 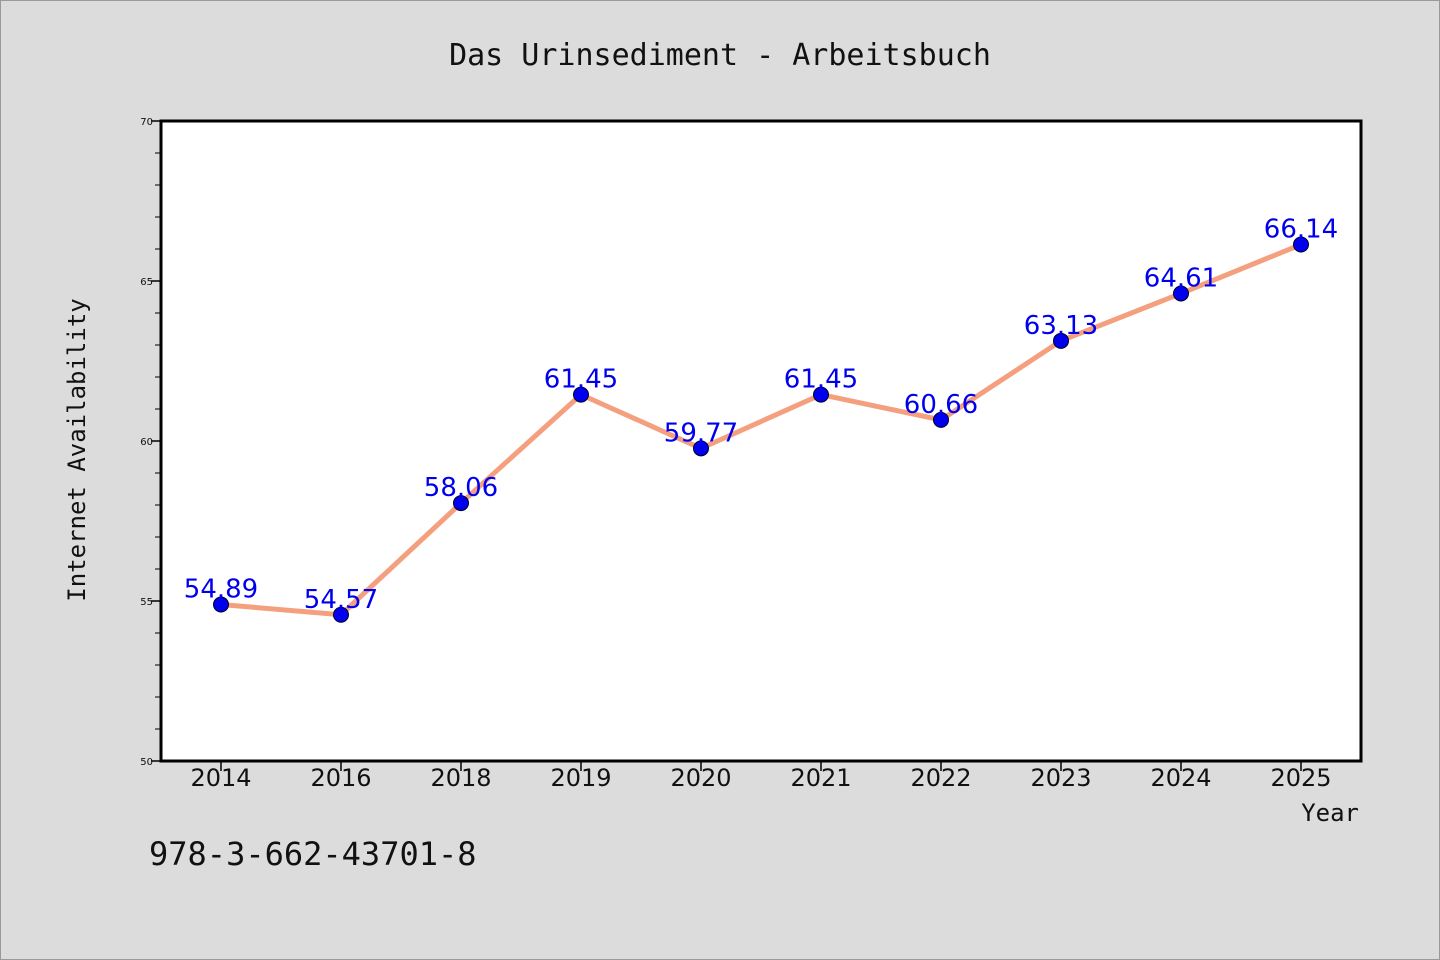 I want to click on x-tick-label: 2020, so click(x=700, y=778).